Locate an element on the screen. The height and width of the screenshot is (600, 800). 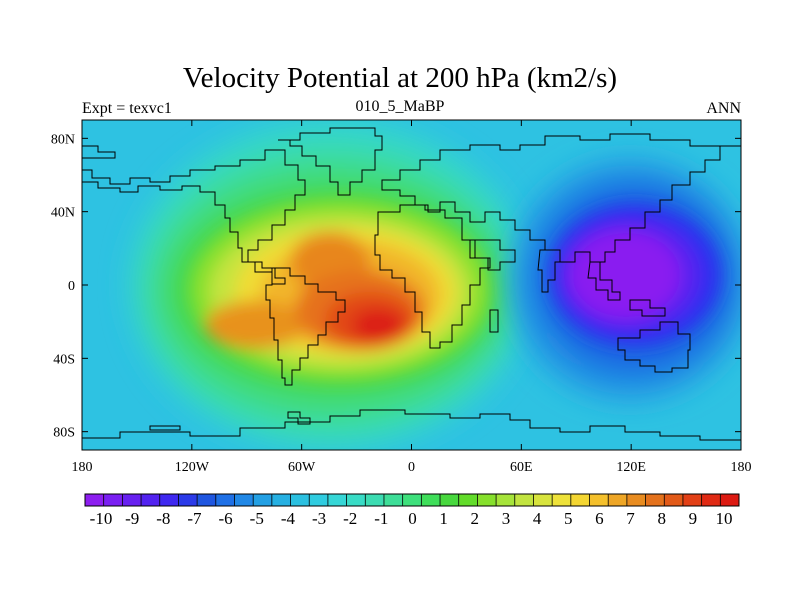
lat-tick-label: 40N is located at coordinates (63, 213).